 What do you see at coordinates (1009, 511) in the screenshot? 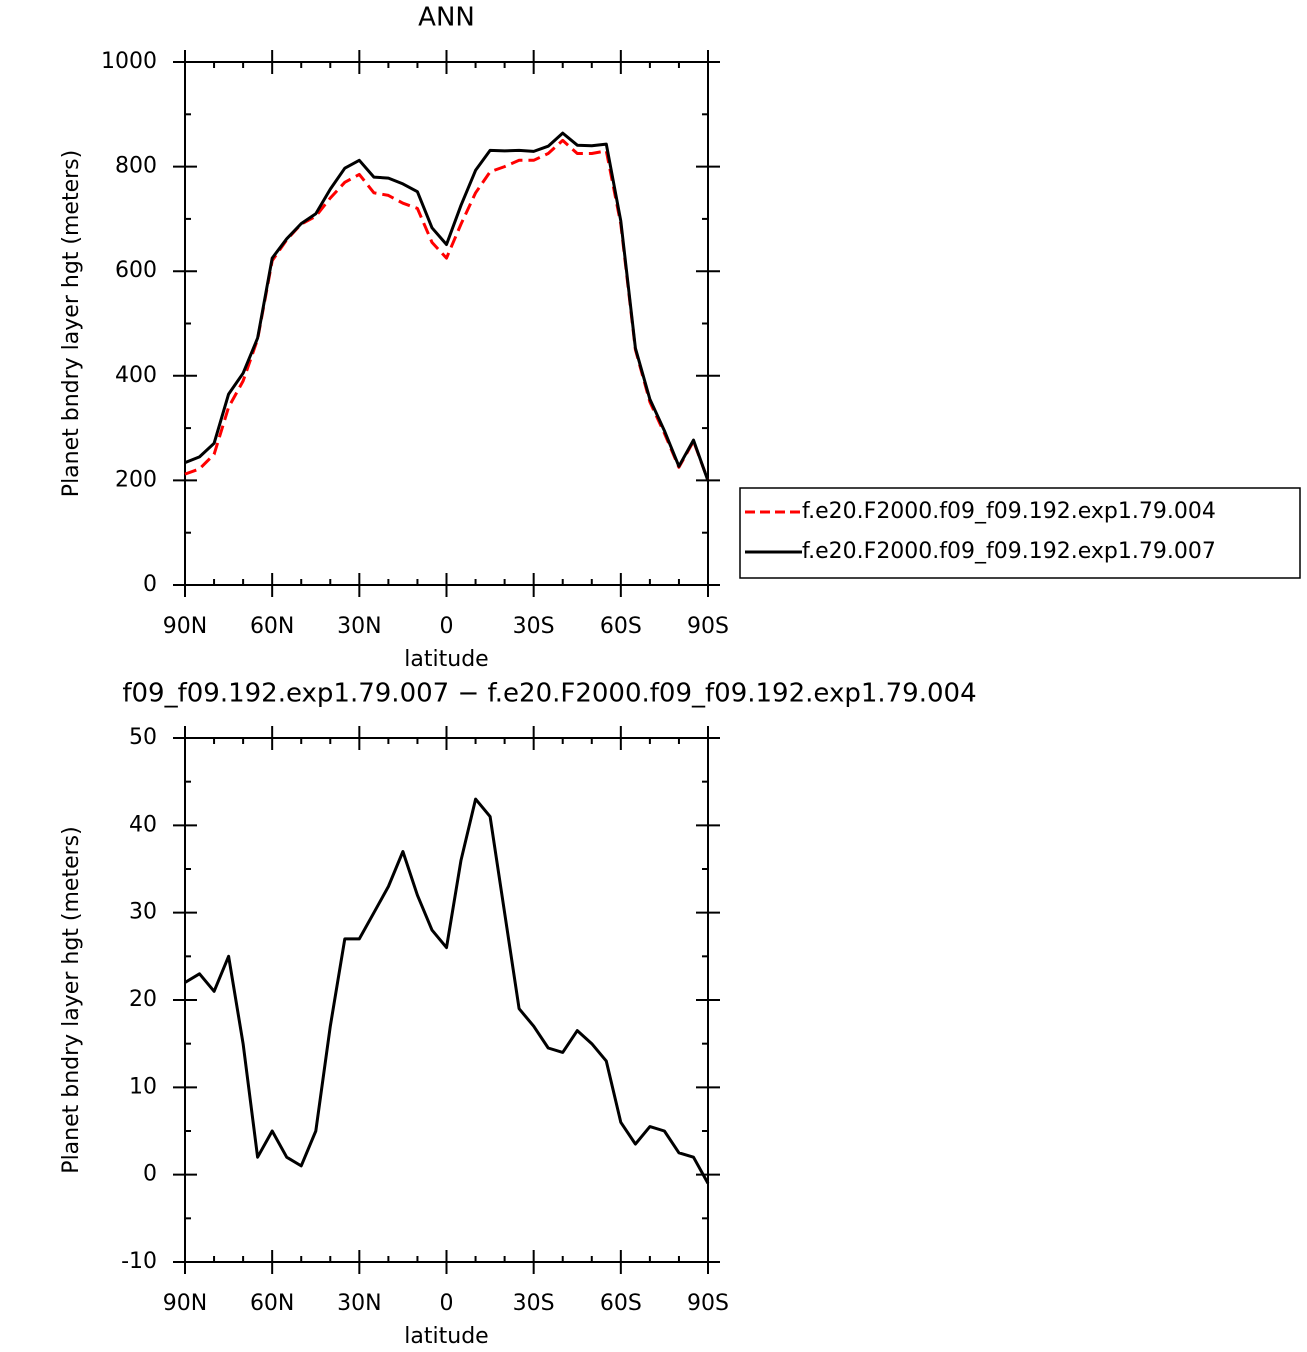
I see `legend-label: f.e20.F2000.f09_f09.192.exp1.79.004` at bounding box center [1009, 511].